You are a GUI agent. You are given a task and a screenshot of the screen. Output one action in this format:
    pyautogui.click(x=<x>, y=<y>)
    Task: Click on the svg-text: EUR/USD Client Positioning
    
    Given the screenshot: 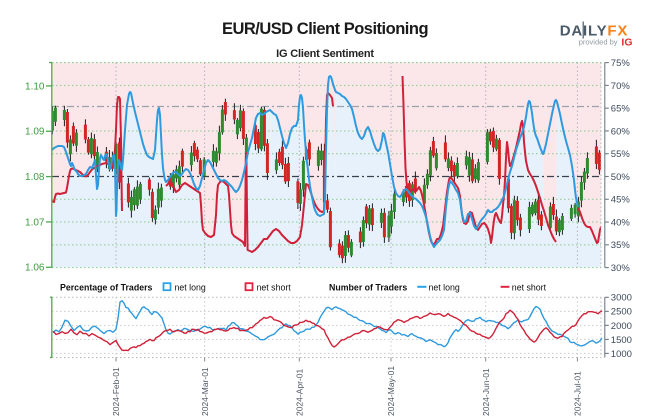 What is the action you would take?
    pyautogui.click(x=325, y=29)
    